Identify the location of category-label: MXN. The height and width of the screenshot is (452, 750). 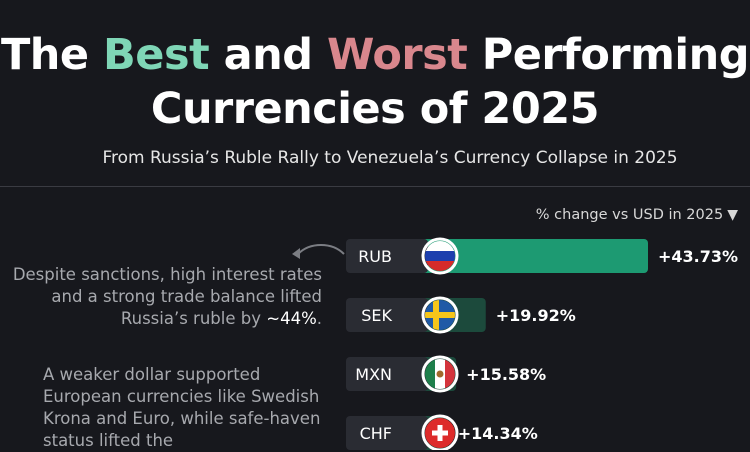
(373, 374).